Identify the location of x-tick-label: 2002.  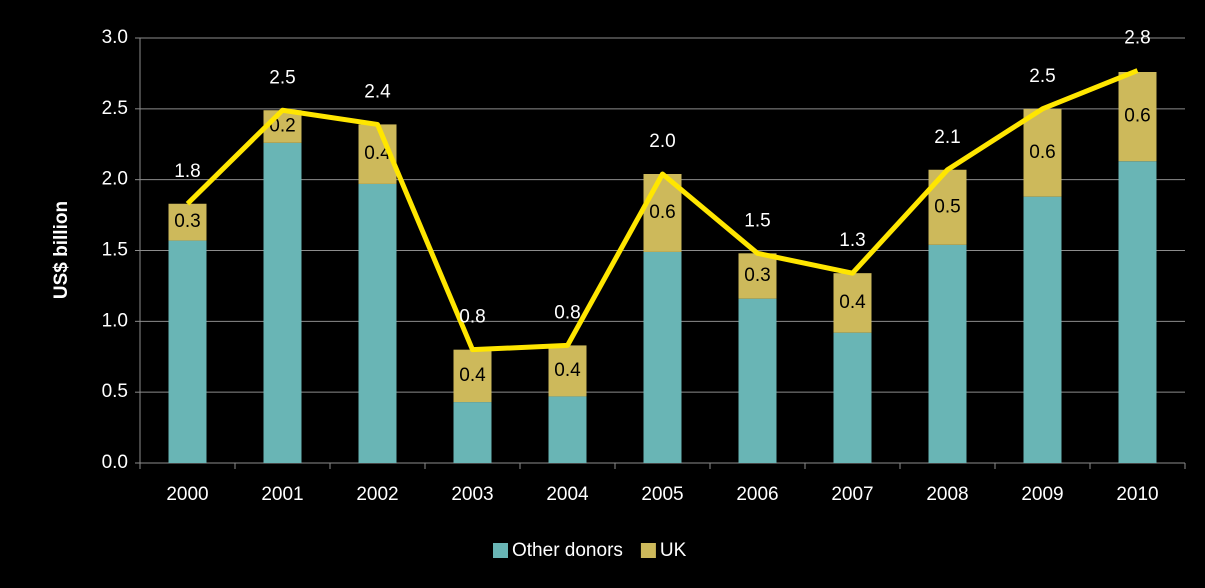
(377, 494).